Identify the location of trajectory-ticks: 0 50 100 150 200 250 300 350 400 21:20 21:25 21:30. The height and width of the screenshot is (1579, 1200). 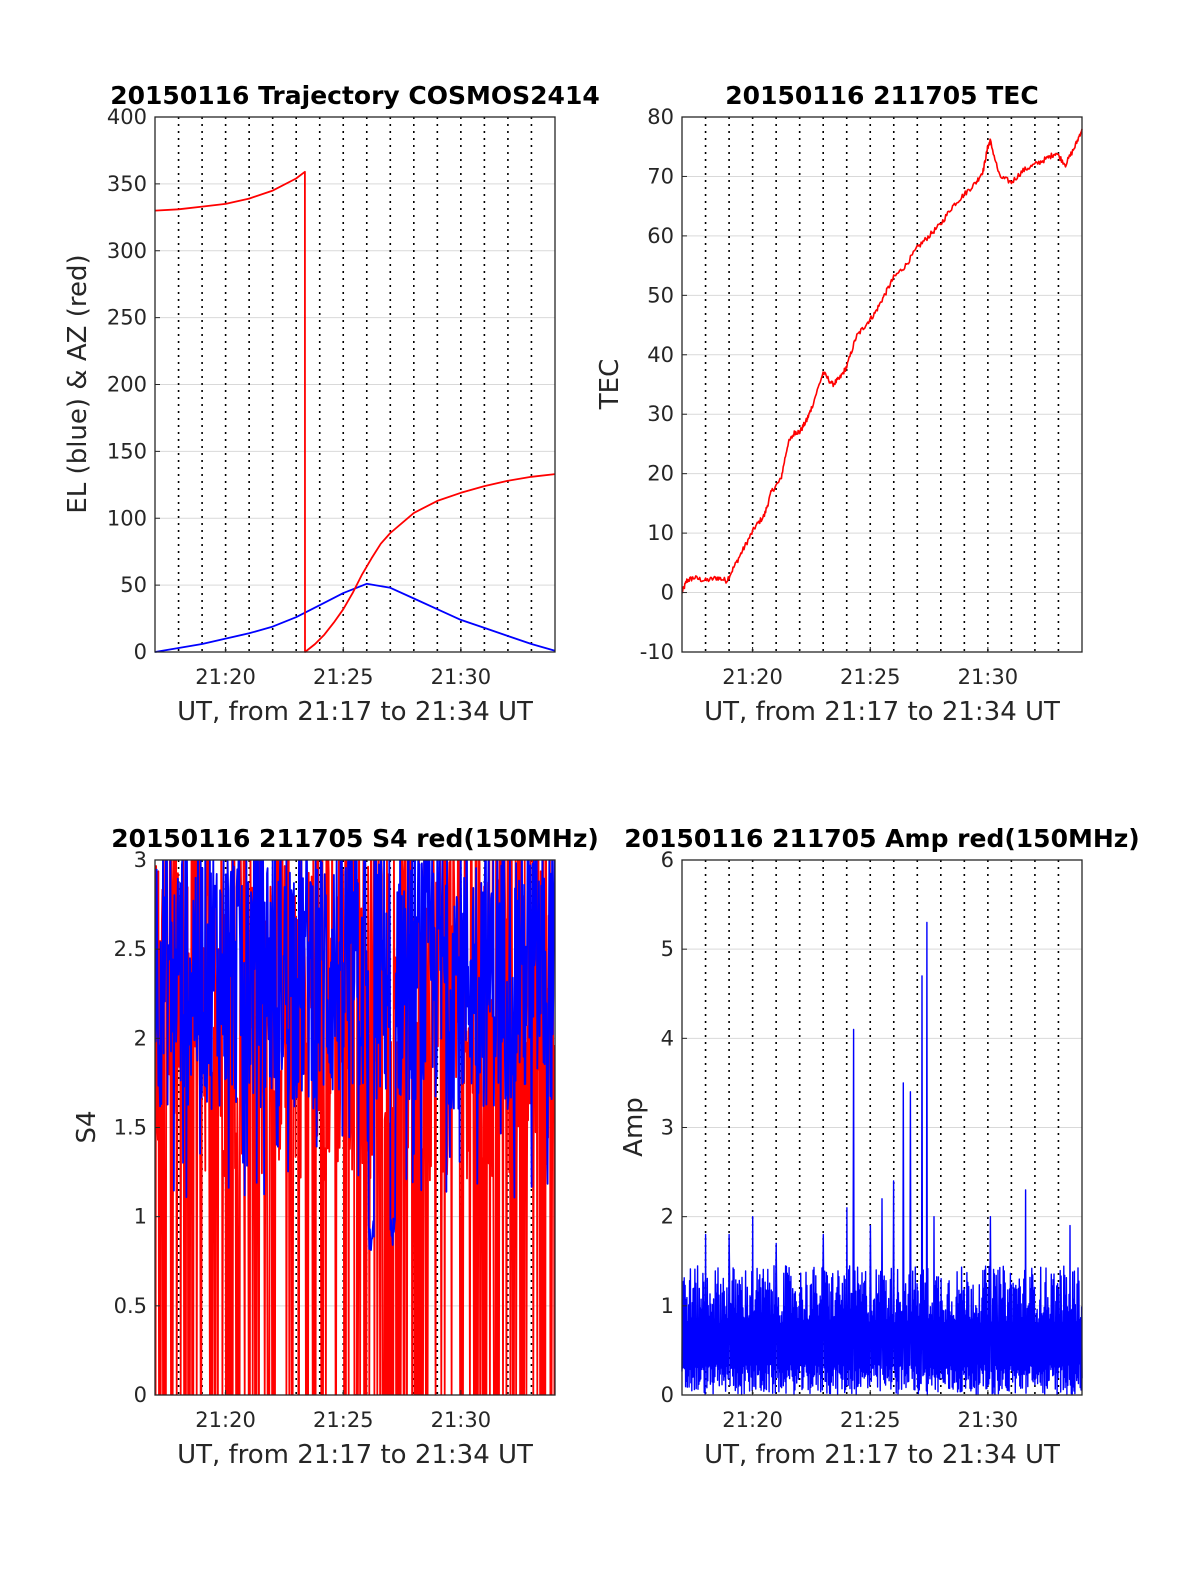
(299, 397).